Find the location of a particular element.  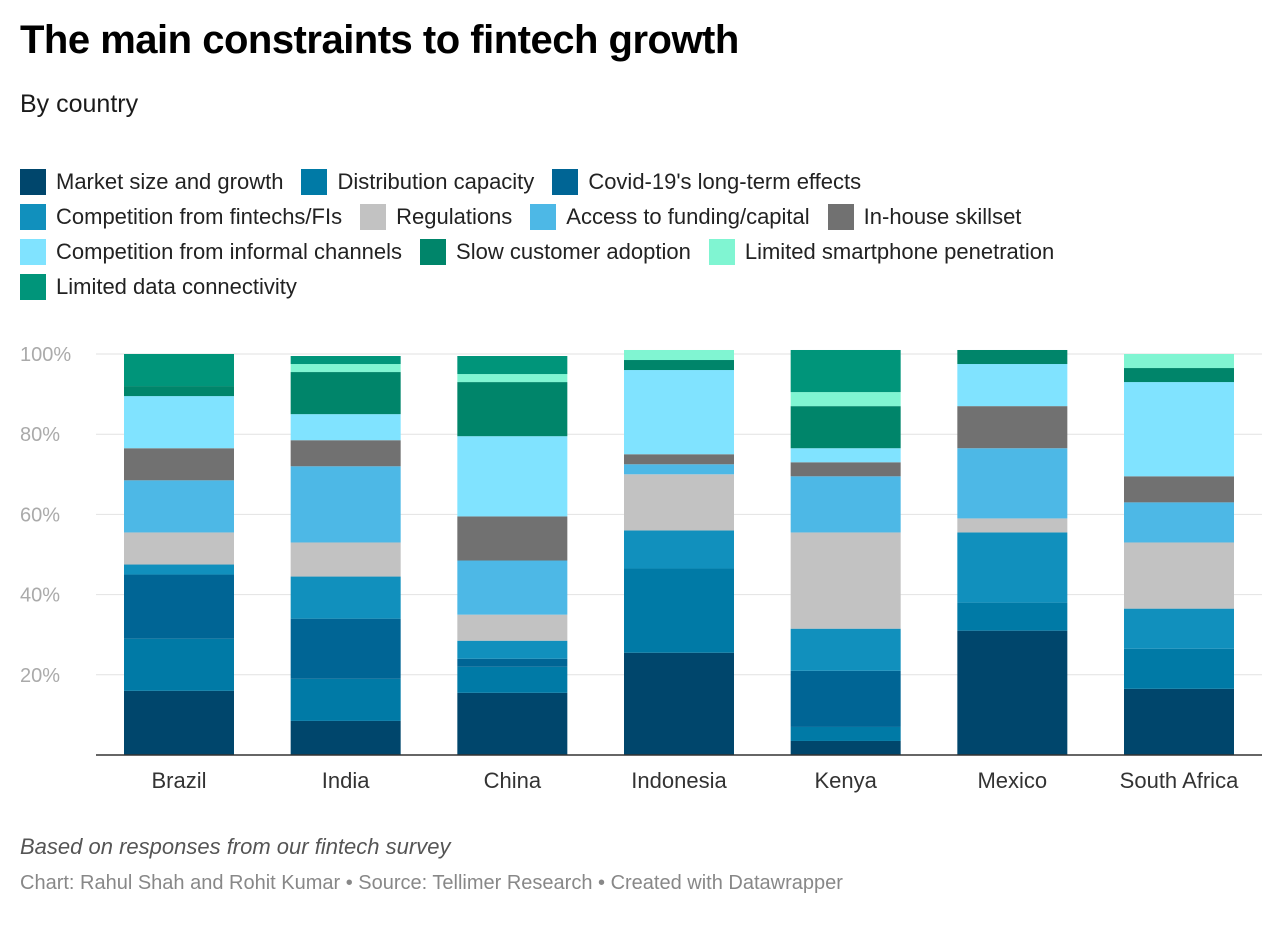

legend-label: Regulations is located at coordinates (454, 216).